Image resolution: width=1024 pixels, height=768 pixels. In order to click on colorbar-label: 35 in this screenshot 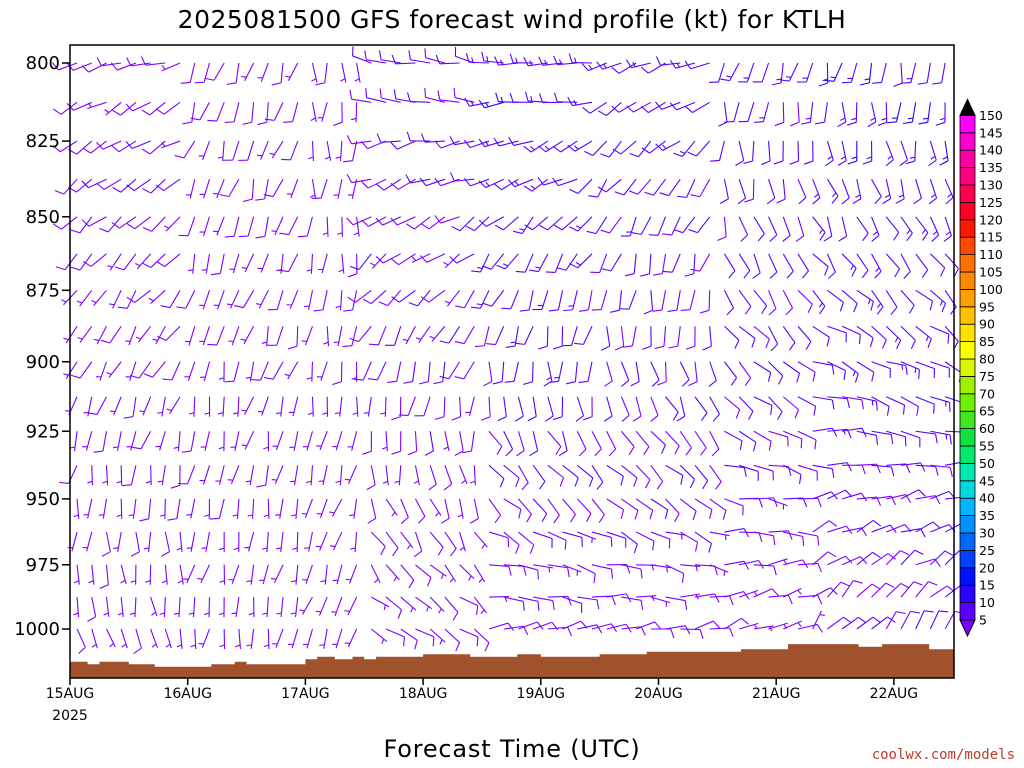, I will do `click(987, 515)`.